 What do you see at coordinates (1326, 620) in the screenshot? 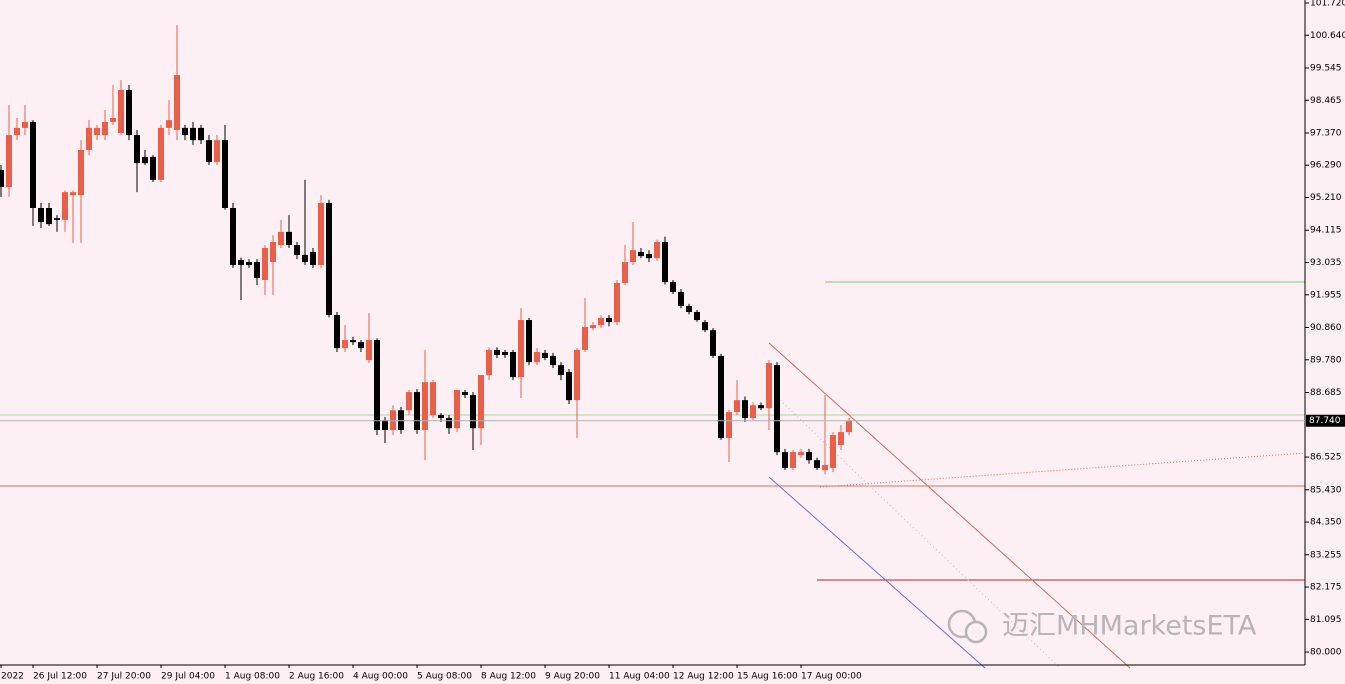
I see `y-tick-label: 81.095` at bounding box center [1326, 620].